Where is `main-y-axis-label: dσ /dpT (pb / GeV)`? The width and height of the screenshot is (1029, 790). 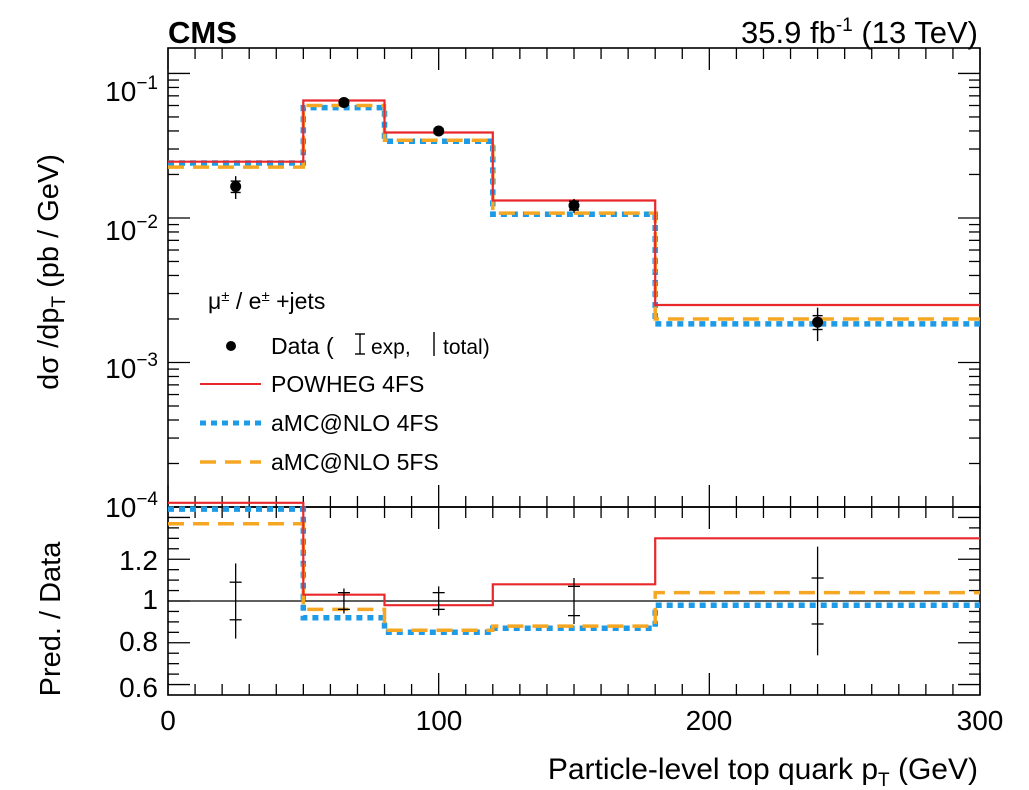 main-y-axis-label: dσ /dpT (pb / GeV) is located at coordinates (51, 272).